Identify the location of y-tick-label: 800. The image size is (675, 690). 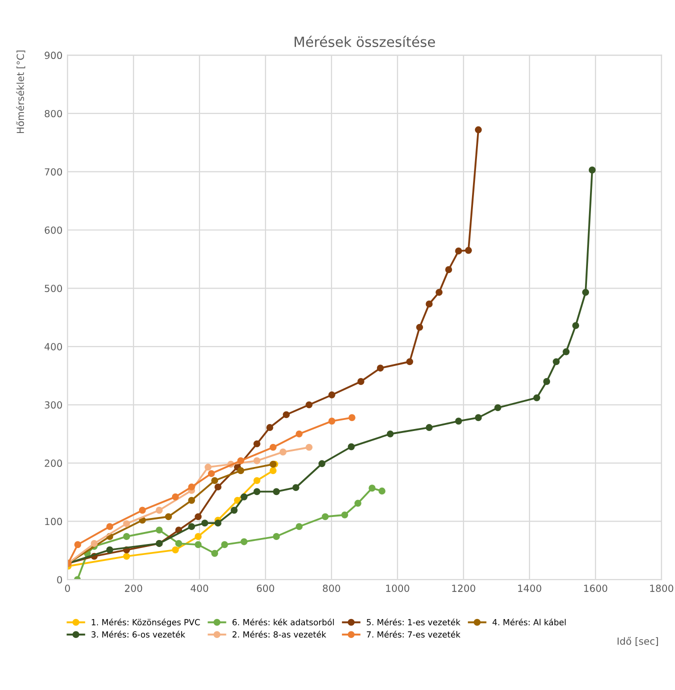
(53, 114).